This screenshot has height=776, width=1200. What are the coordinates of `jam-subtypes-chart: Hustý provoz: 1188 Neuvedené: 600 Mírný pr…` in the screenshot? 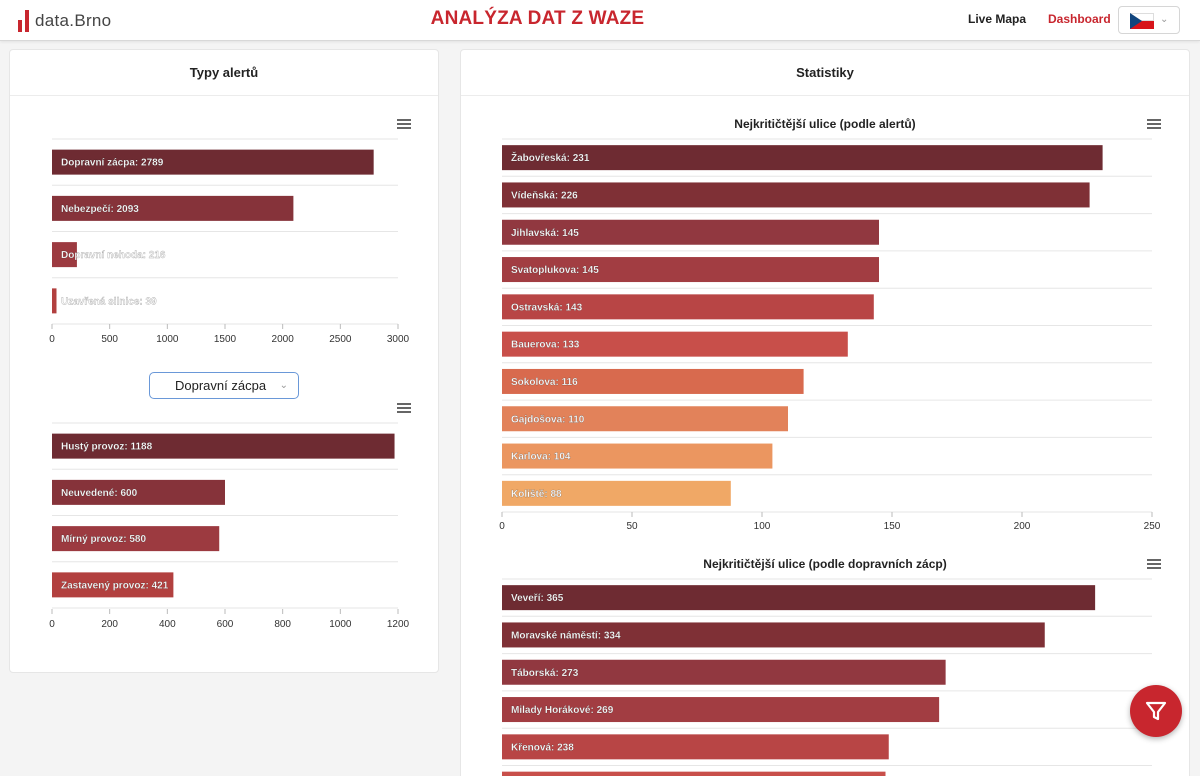 It's located at (229, 526).